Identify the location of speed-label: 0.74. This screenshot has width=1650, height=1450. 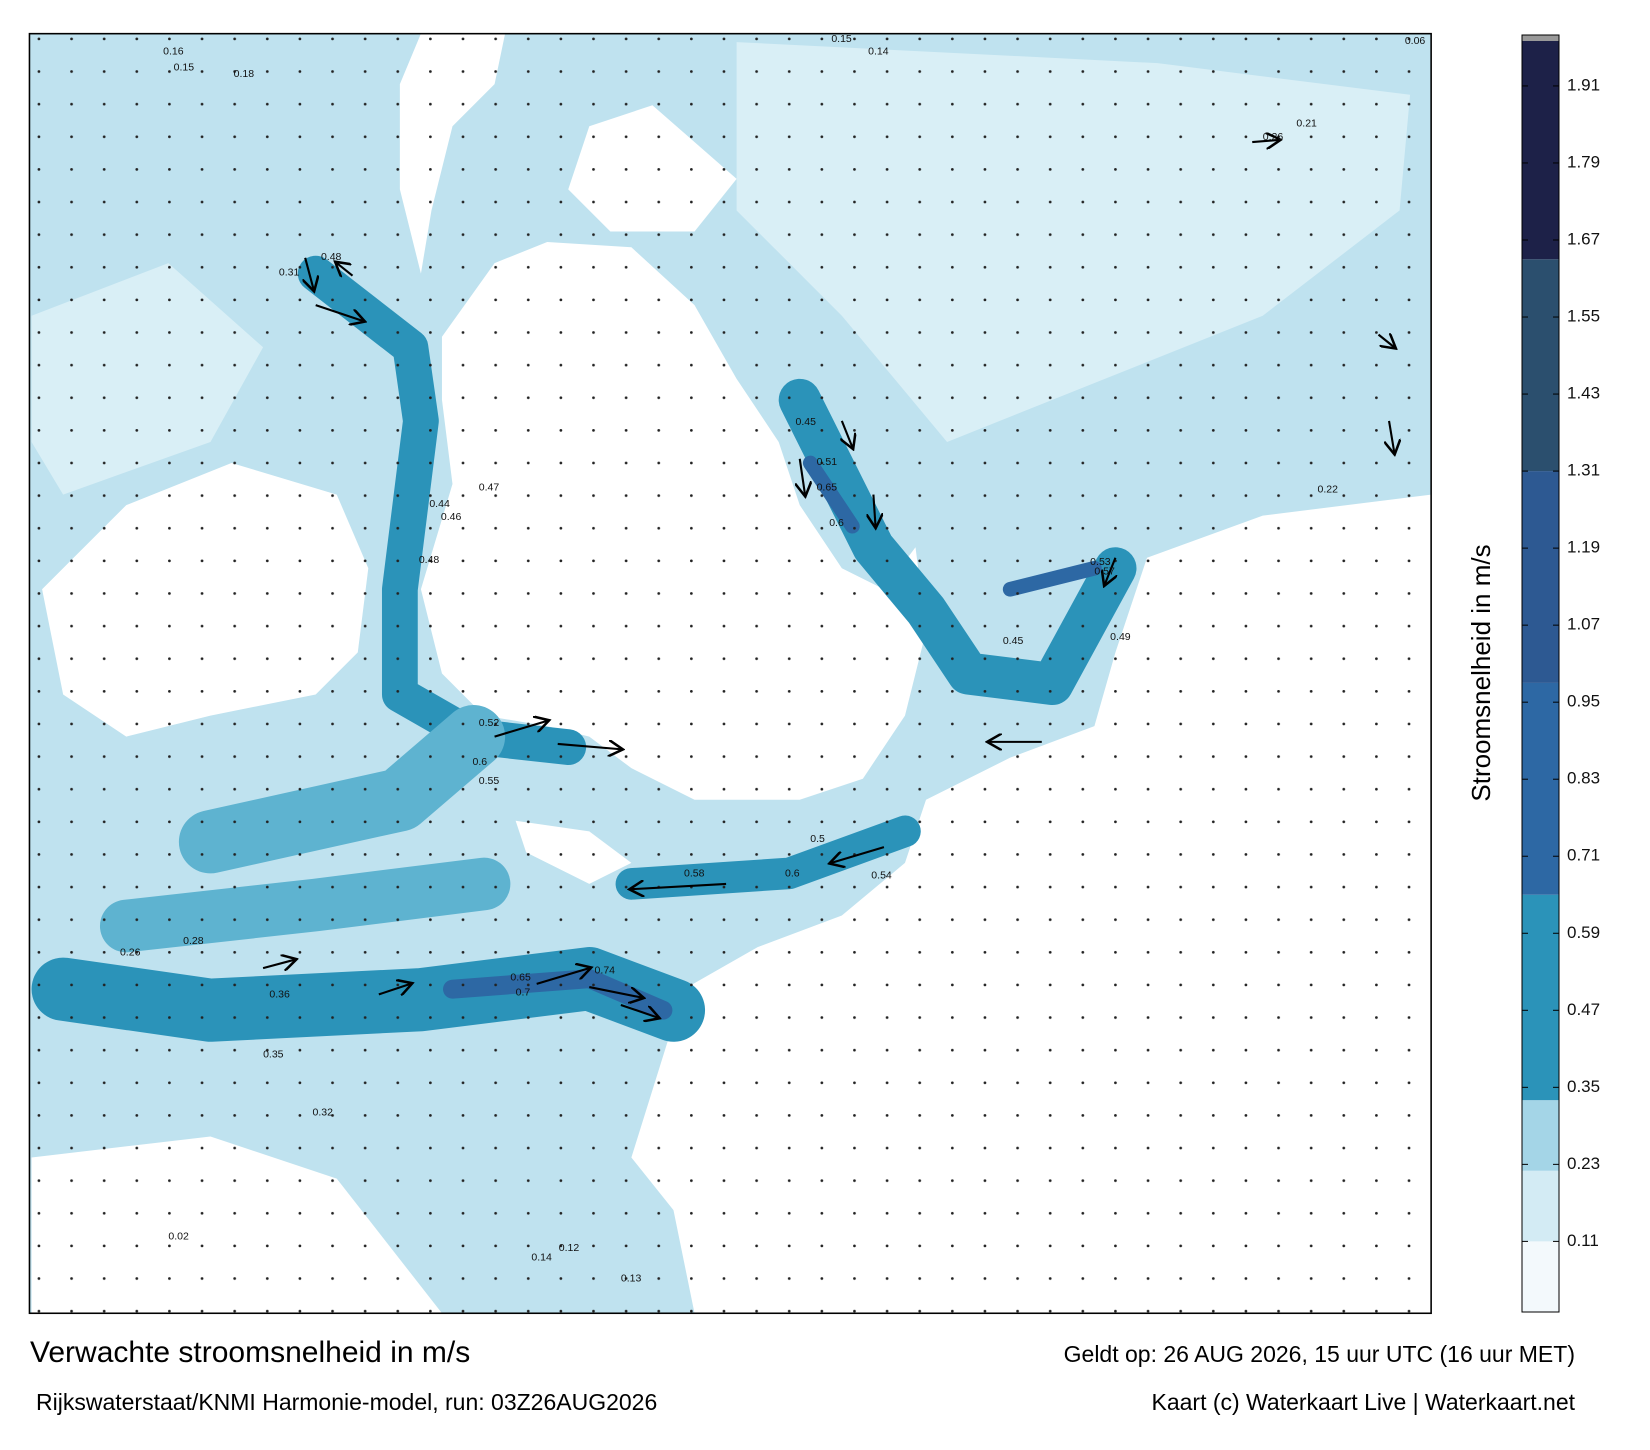
(605, 970).